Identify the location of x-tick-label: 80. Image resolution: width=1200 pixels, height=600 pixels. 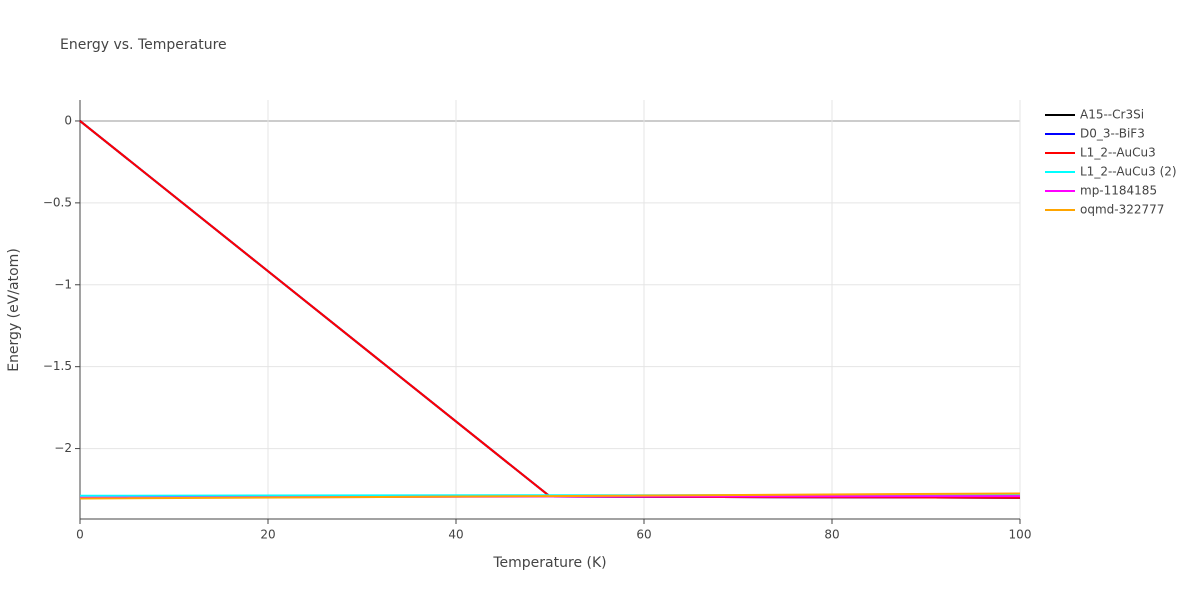
(831, 535).